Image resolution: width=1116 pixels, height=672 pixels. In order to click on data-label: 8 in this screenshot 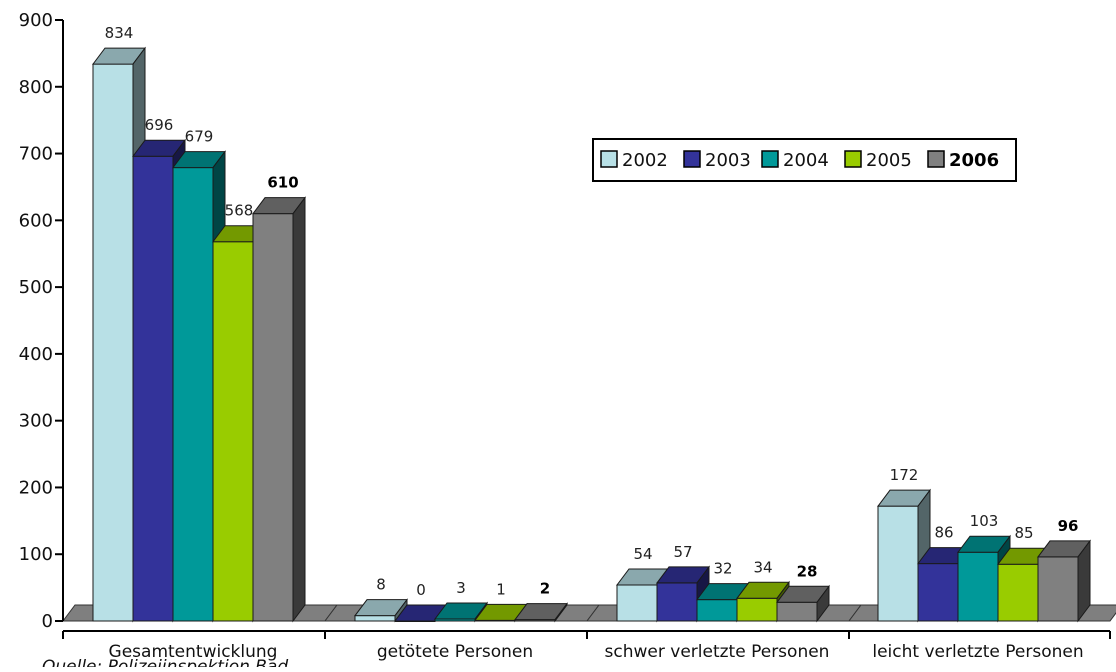, I will do `click(381, 585)`.